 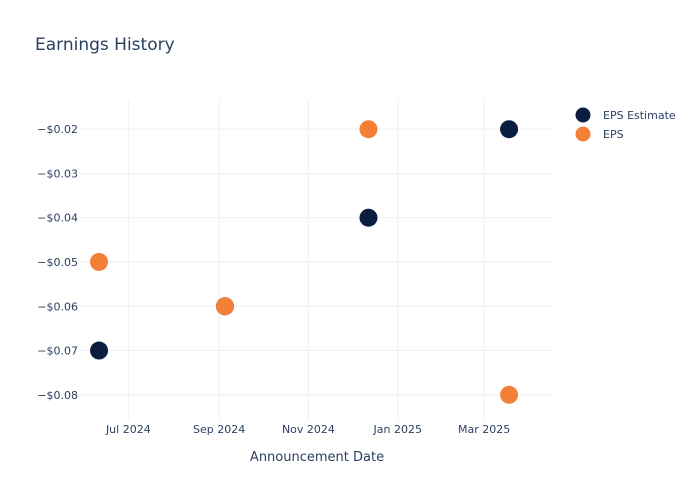 I want to click on x-tick-label: Nov 2024, so click(x=308, y=429).